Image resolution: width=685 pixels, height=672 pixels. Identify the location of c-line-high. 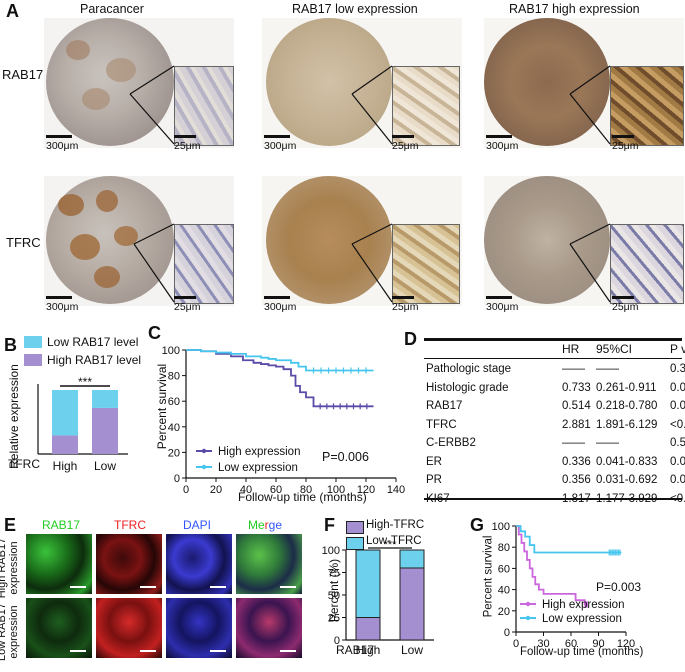
(280, 378).